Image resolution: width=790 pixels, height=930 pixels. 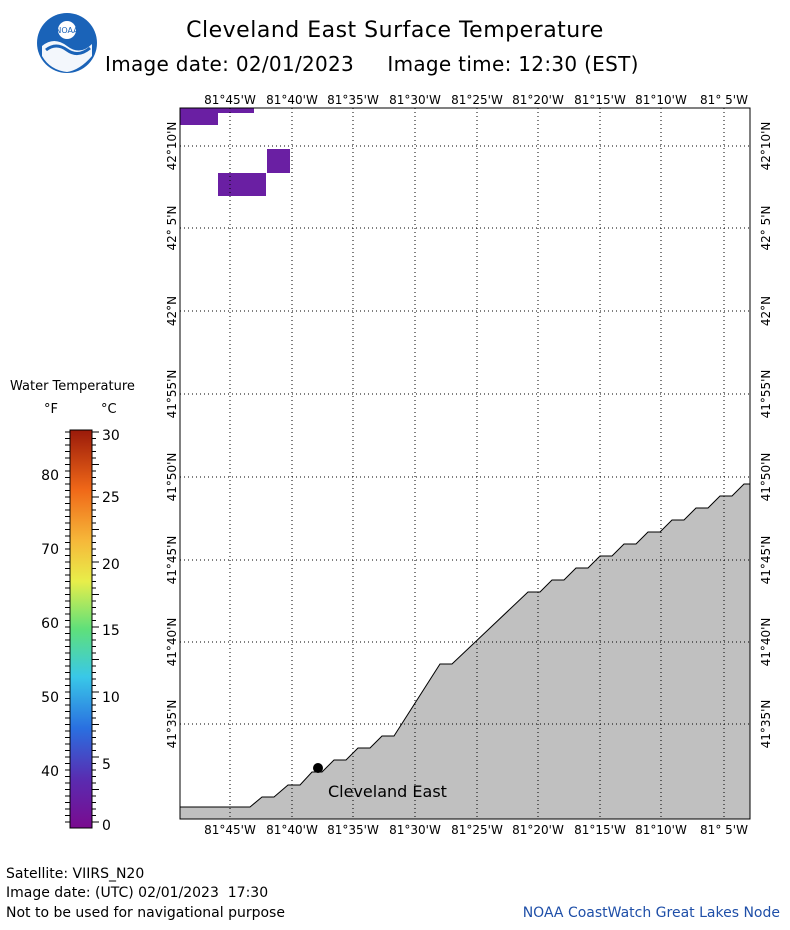 What do you see at coordinates (661, 100) in the screenshot?
I see `longitude-label-top: 81°10'W` at bounding box center [661, 100].